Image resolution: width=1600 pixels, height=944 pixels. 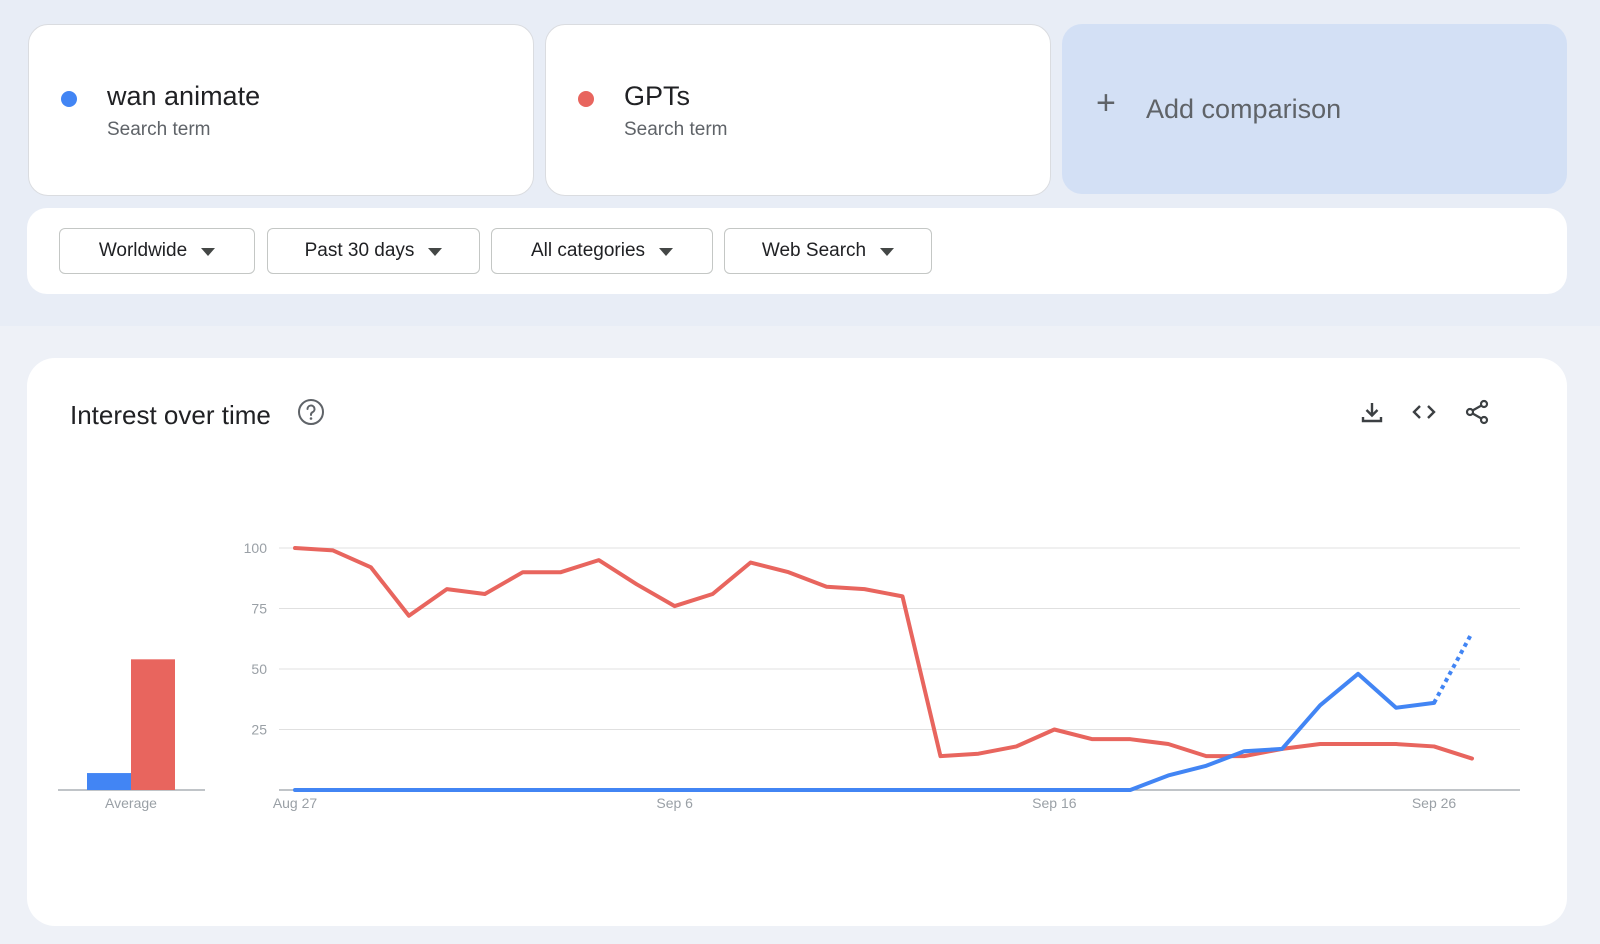 I want to click on average-label: Average, so click(x=131, y=803).